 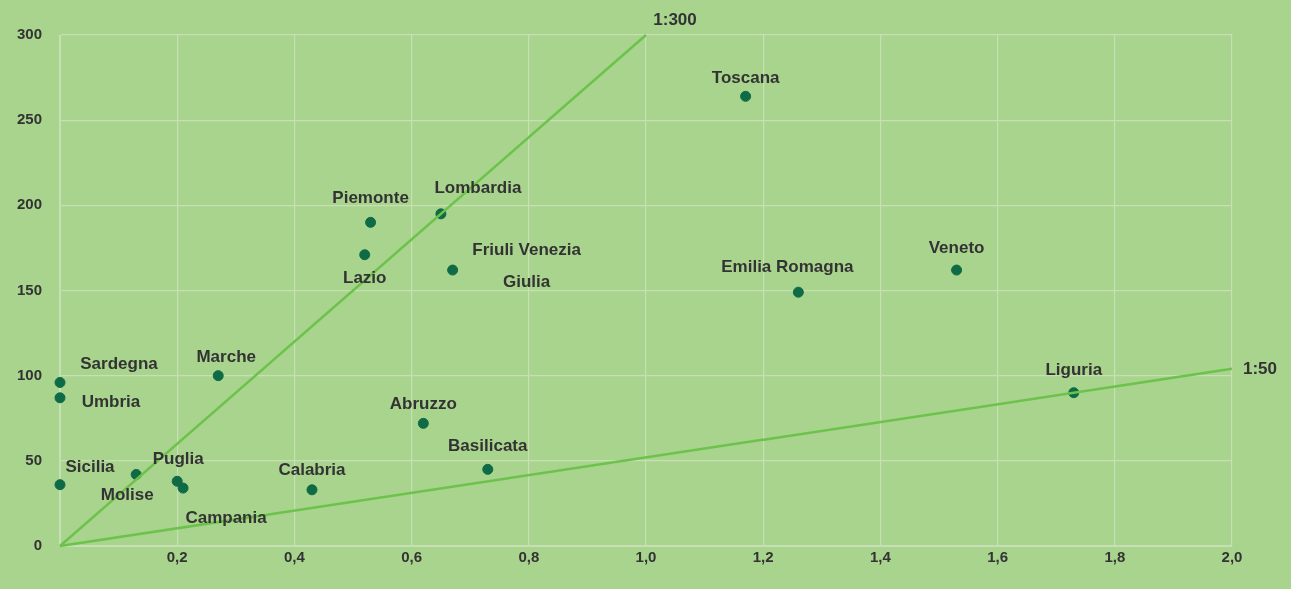 I want to click on annotation: Puglia, so click(x=178, y=458).